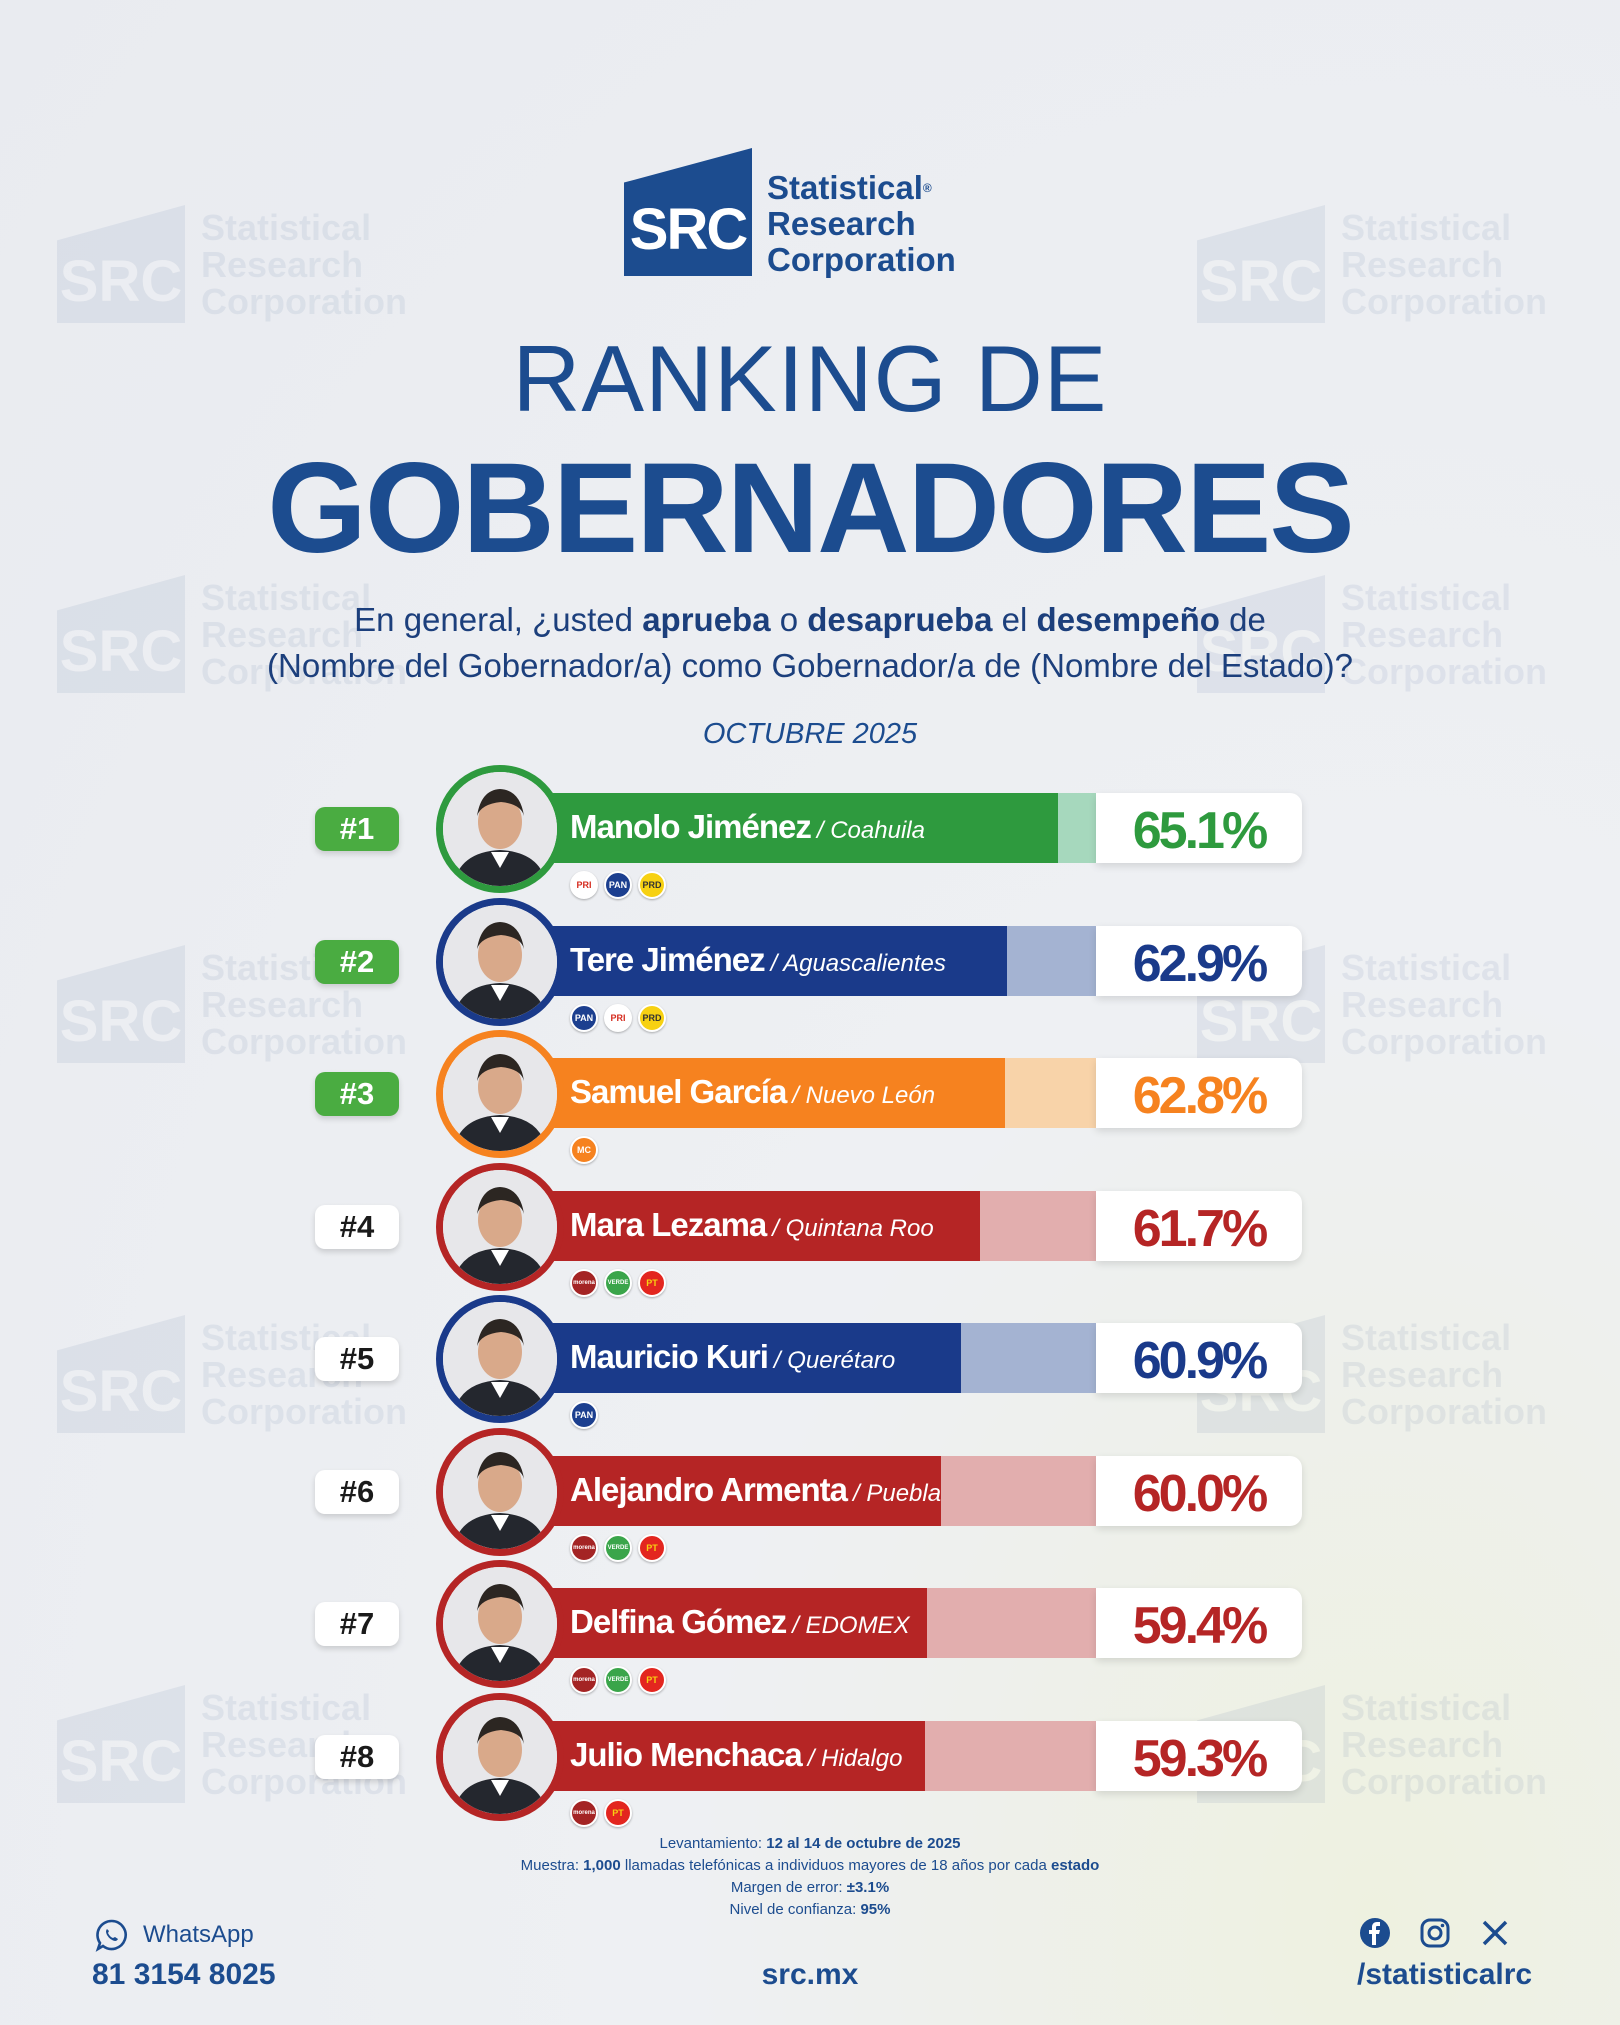  What do you see at coordinates (851, 1625) in the screenshot?
I see `state-name: / EDOMEX` at bounding box center [851, 1625].